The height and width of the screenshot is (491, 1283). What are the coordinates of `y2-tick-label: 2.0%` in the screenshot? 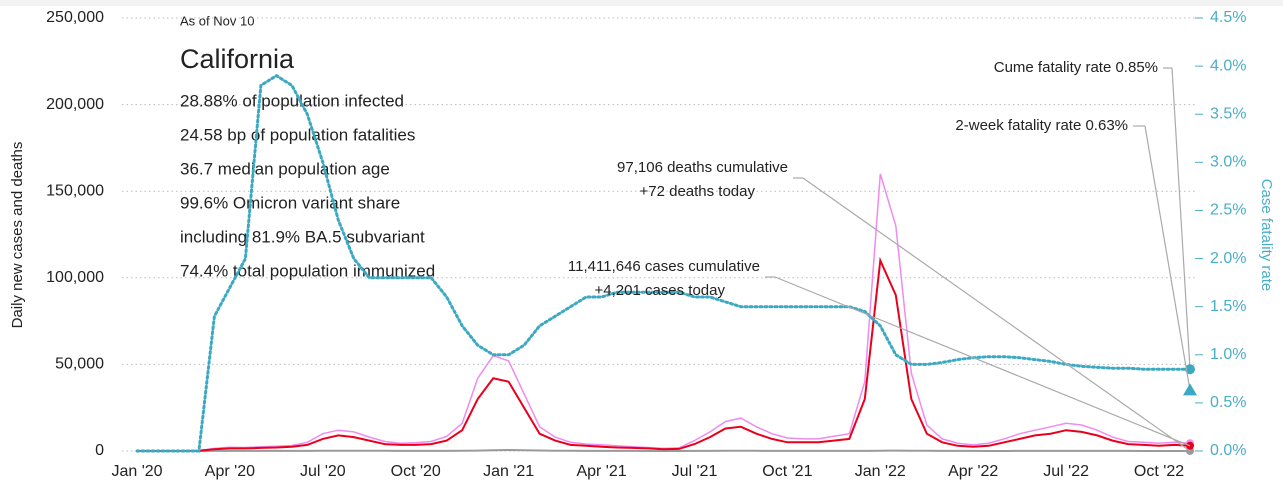 It's located at (1228, 258).